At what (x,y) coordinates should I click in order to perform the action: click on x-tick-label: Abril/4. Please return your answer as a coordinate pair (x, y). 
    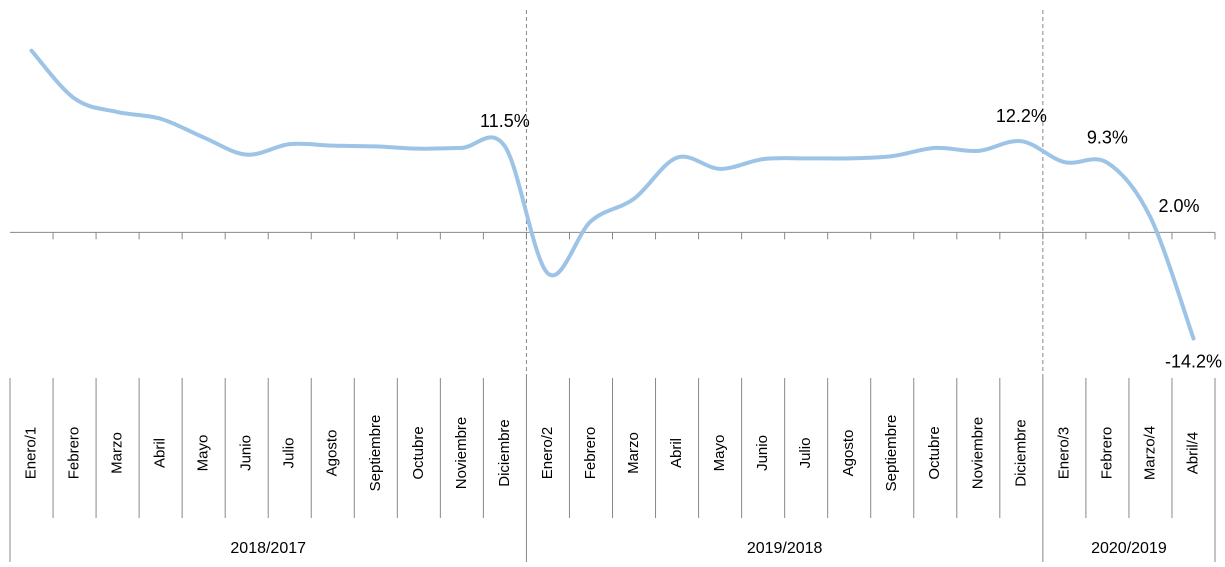
    Looking at the image, I should click on (1192, 453).